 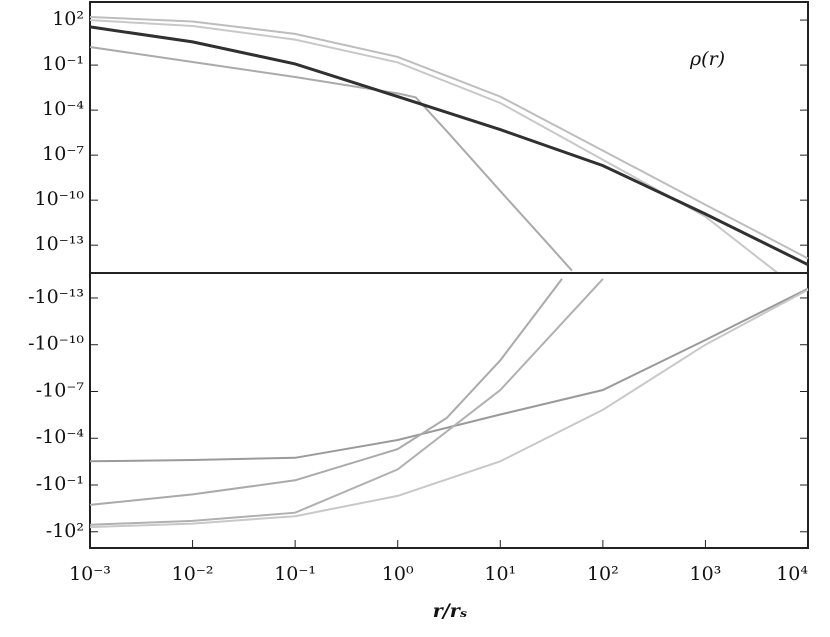 What do you see at coordinates (63, 64) in the screenshot?
I see `y-tick-label: 10⁻¹` at bounding box center [63, 64].